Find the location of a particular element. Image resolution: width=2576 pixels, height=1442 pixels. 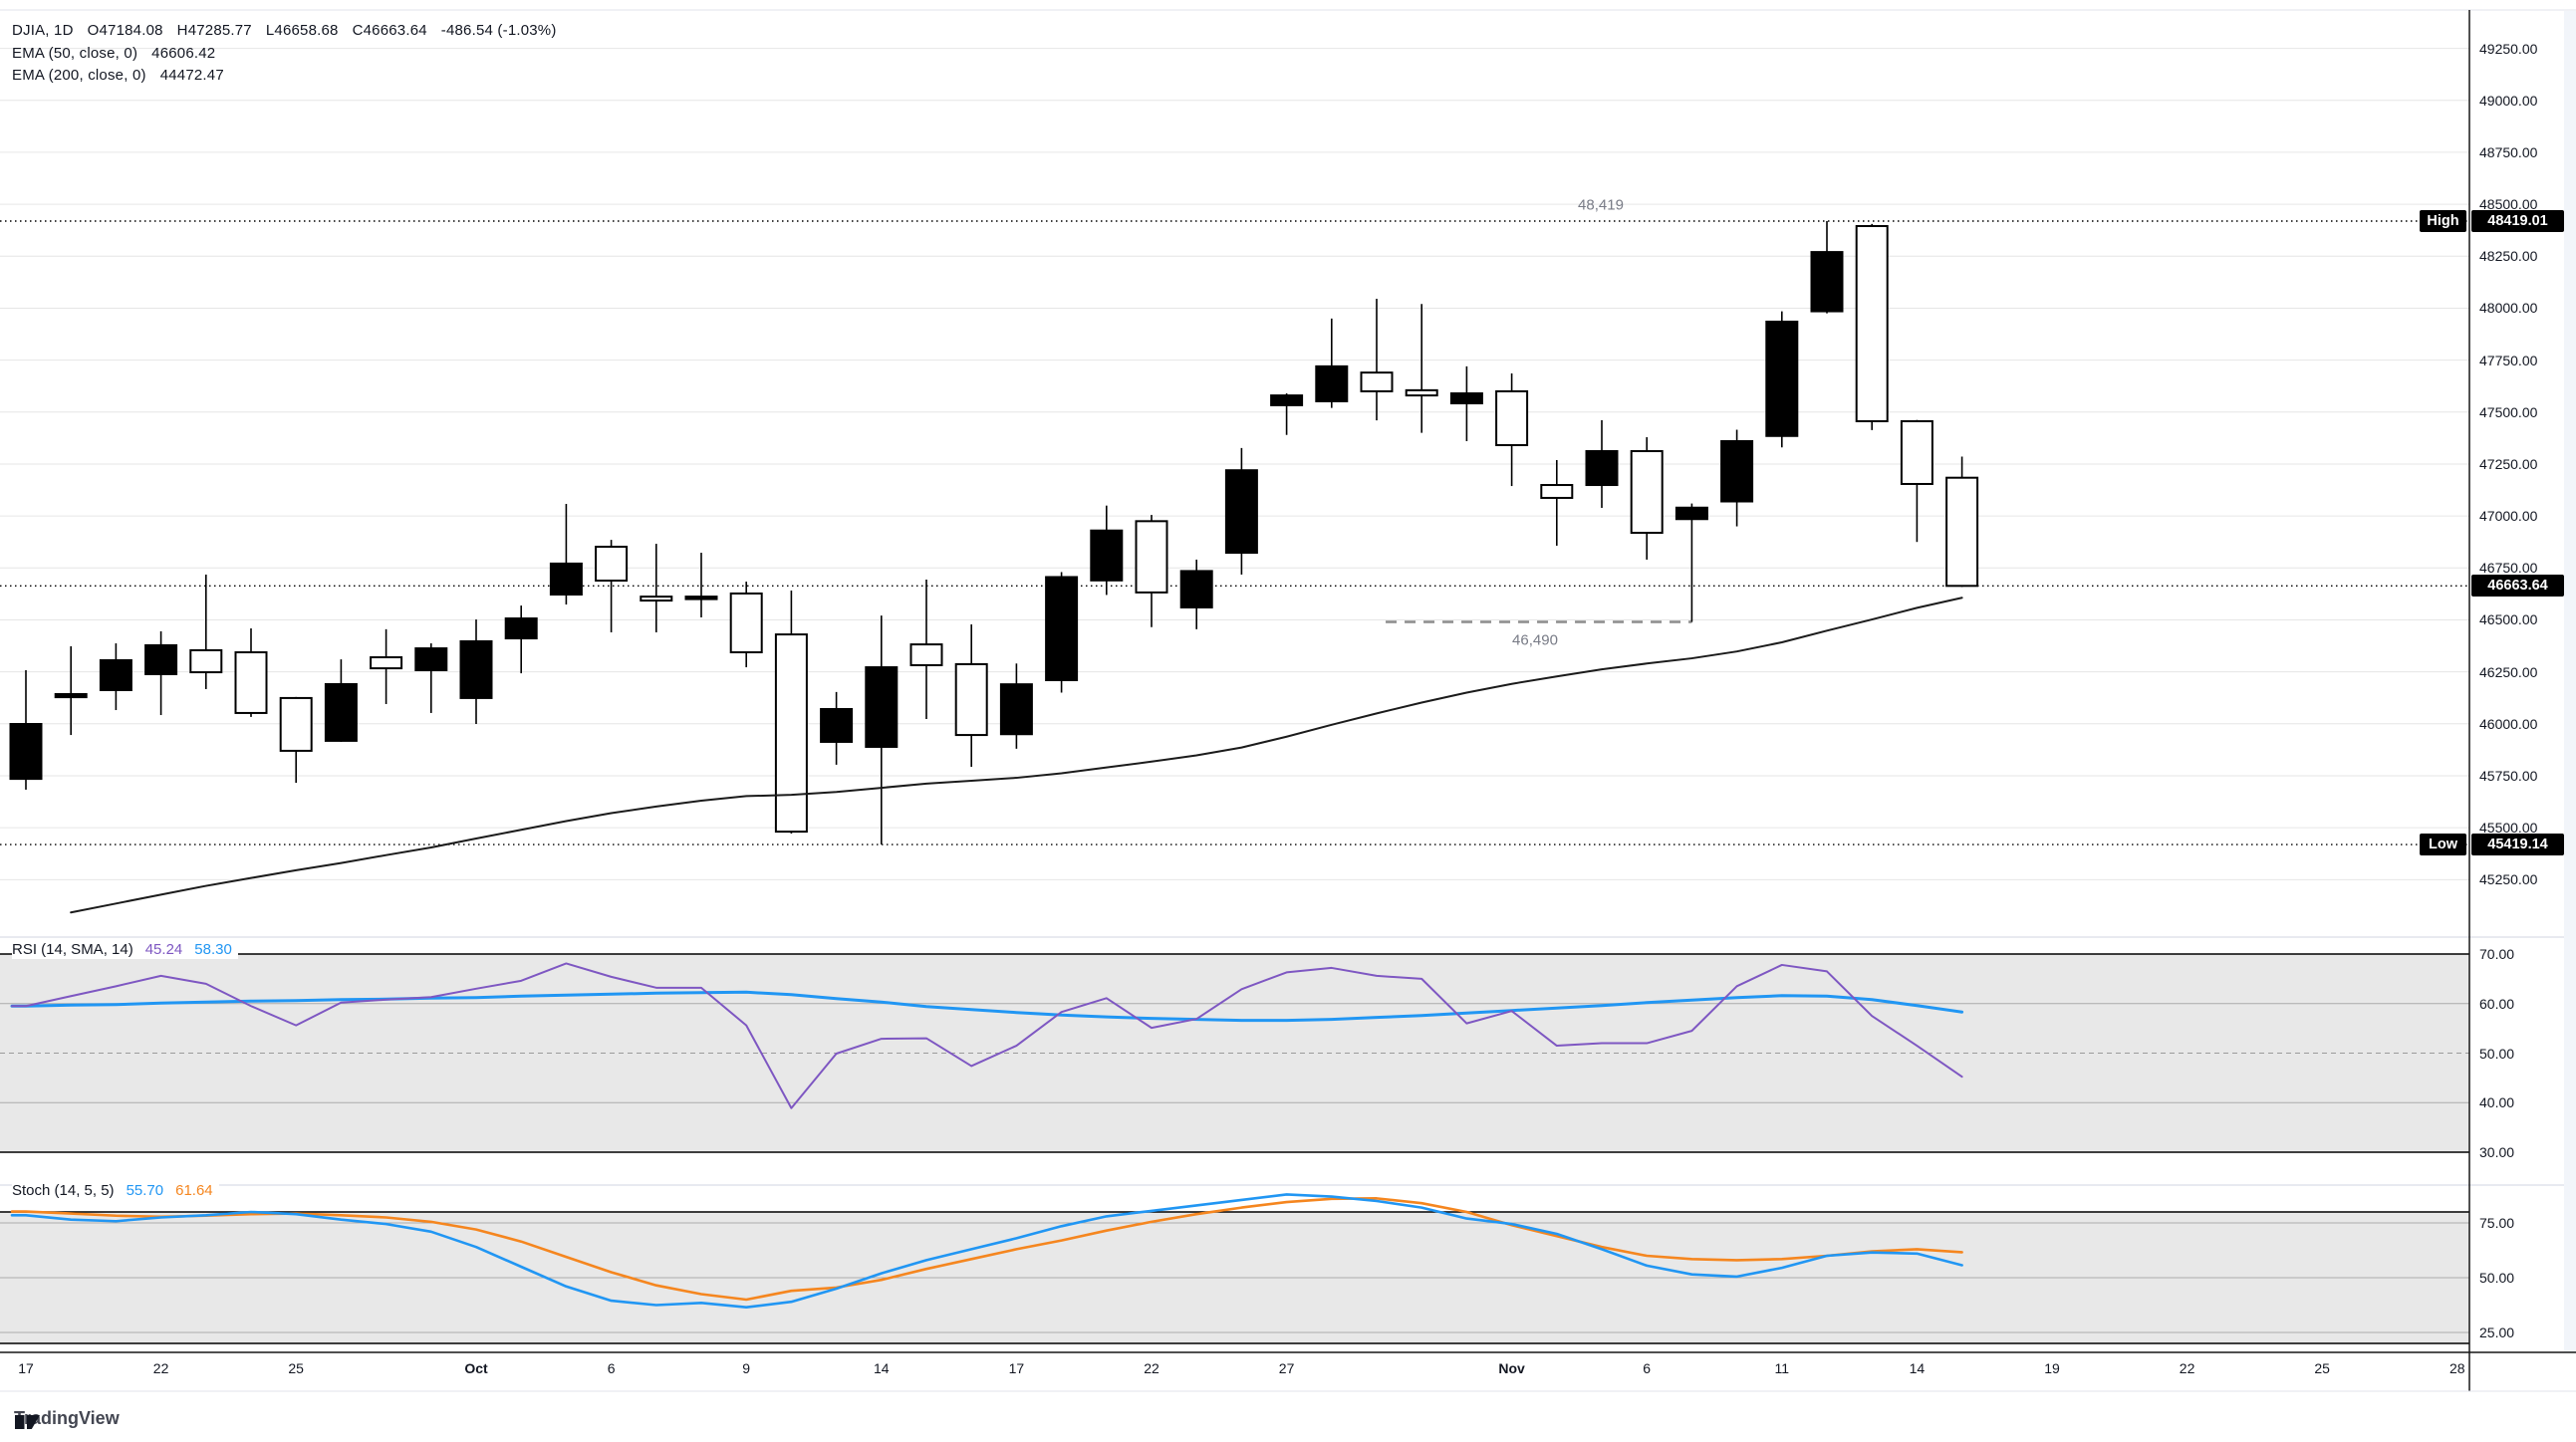

time-axis-label: Oct is located at coordinates (476, 1368).